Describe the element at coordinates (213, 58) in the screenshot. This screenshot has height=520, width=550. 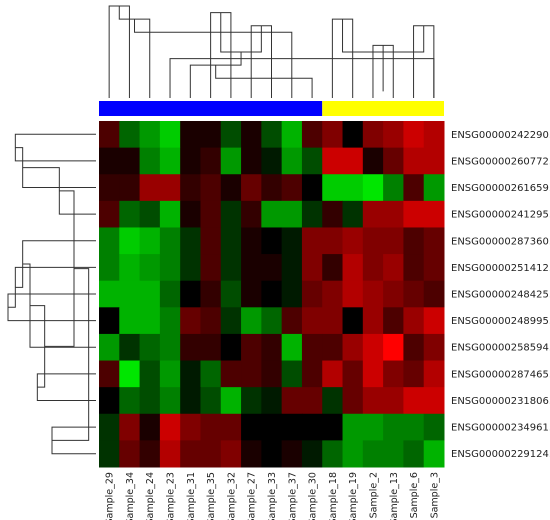
I see `column-dendrogram-branch` at that location.